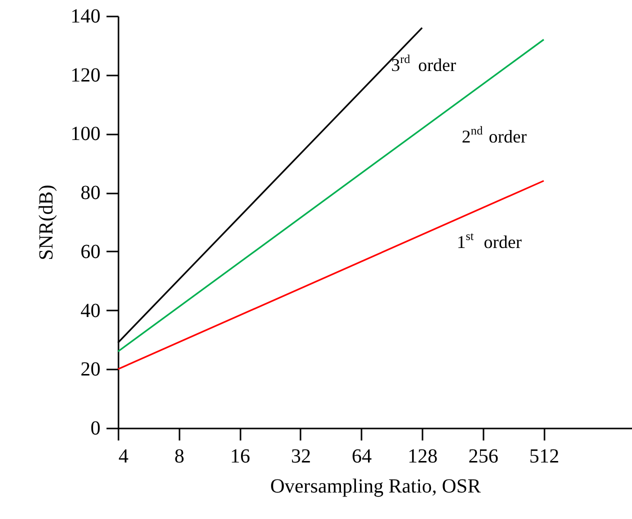 The height and width of the screenshot is (519, 632). Describe the element at coordinates (376, 487) in the screenshot. I see `x-axis-title: Oversampling Ratio, OSR` at that location.